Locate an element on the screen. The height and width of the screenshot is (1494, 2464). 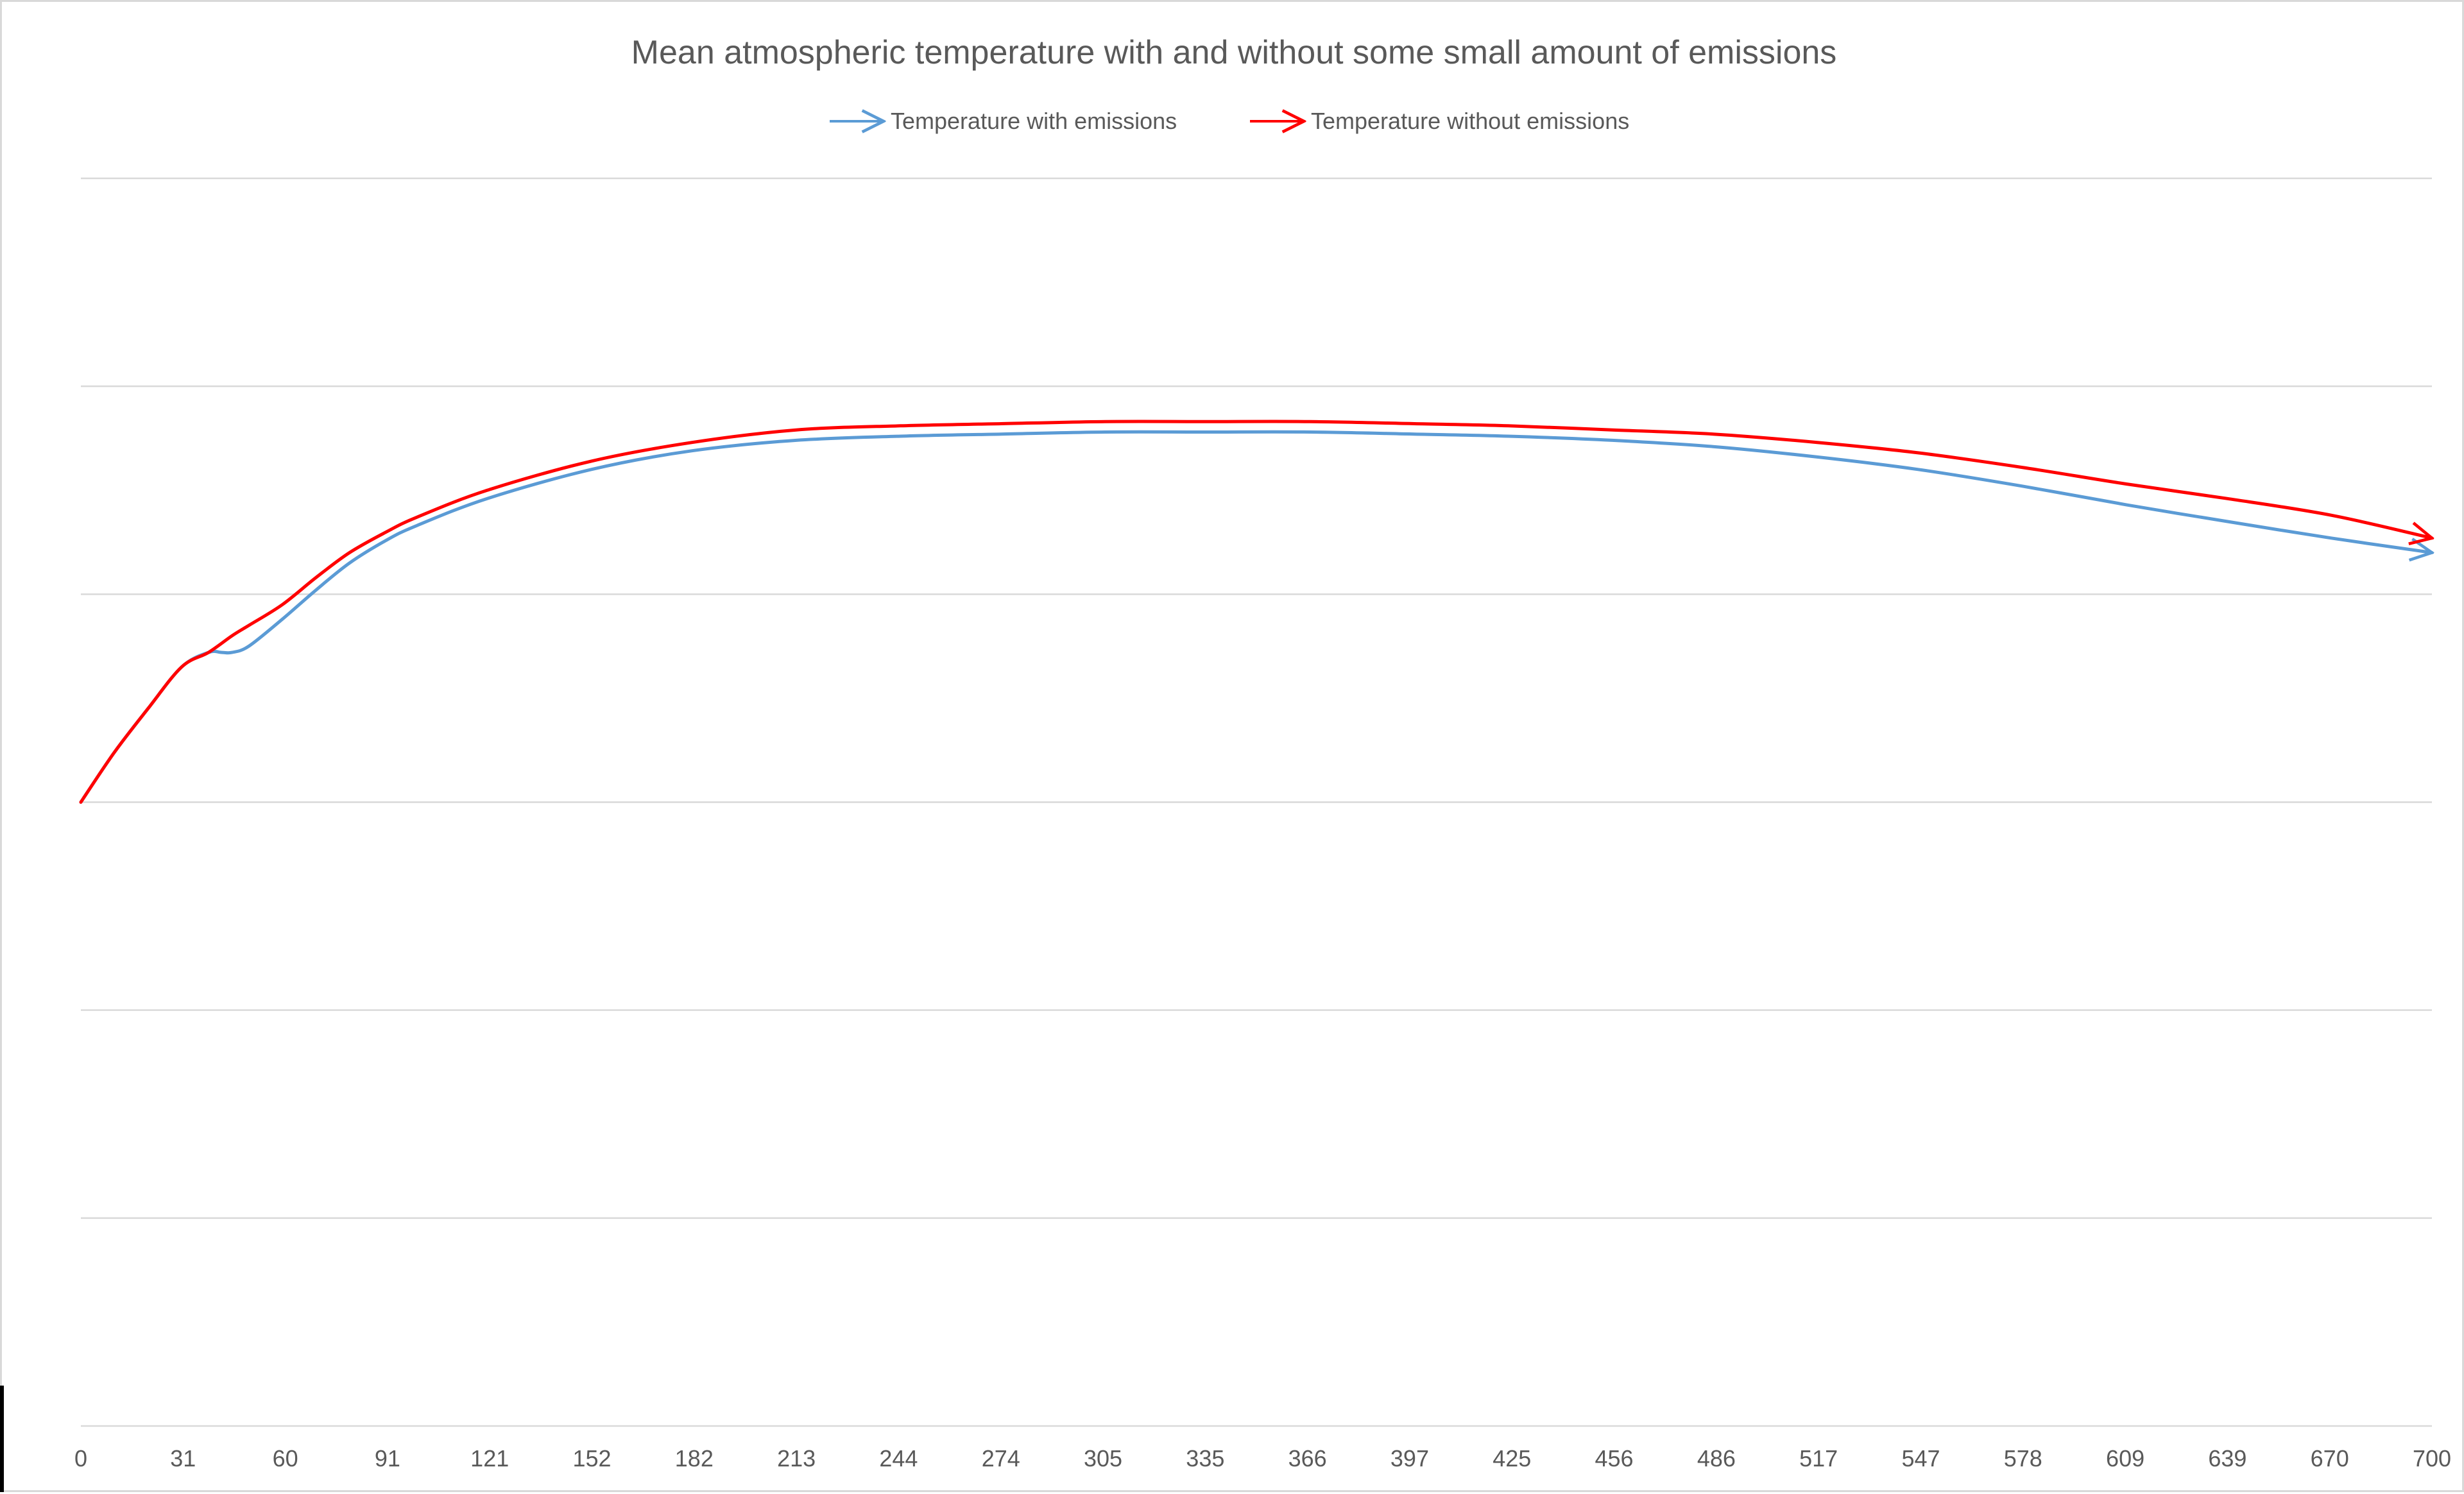
x-tick-label: 305 is located at coordinates (1103, 1459).